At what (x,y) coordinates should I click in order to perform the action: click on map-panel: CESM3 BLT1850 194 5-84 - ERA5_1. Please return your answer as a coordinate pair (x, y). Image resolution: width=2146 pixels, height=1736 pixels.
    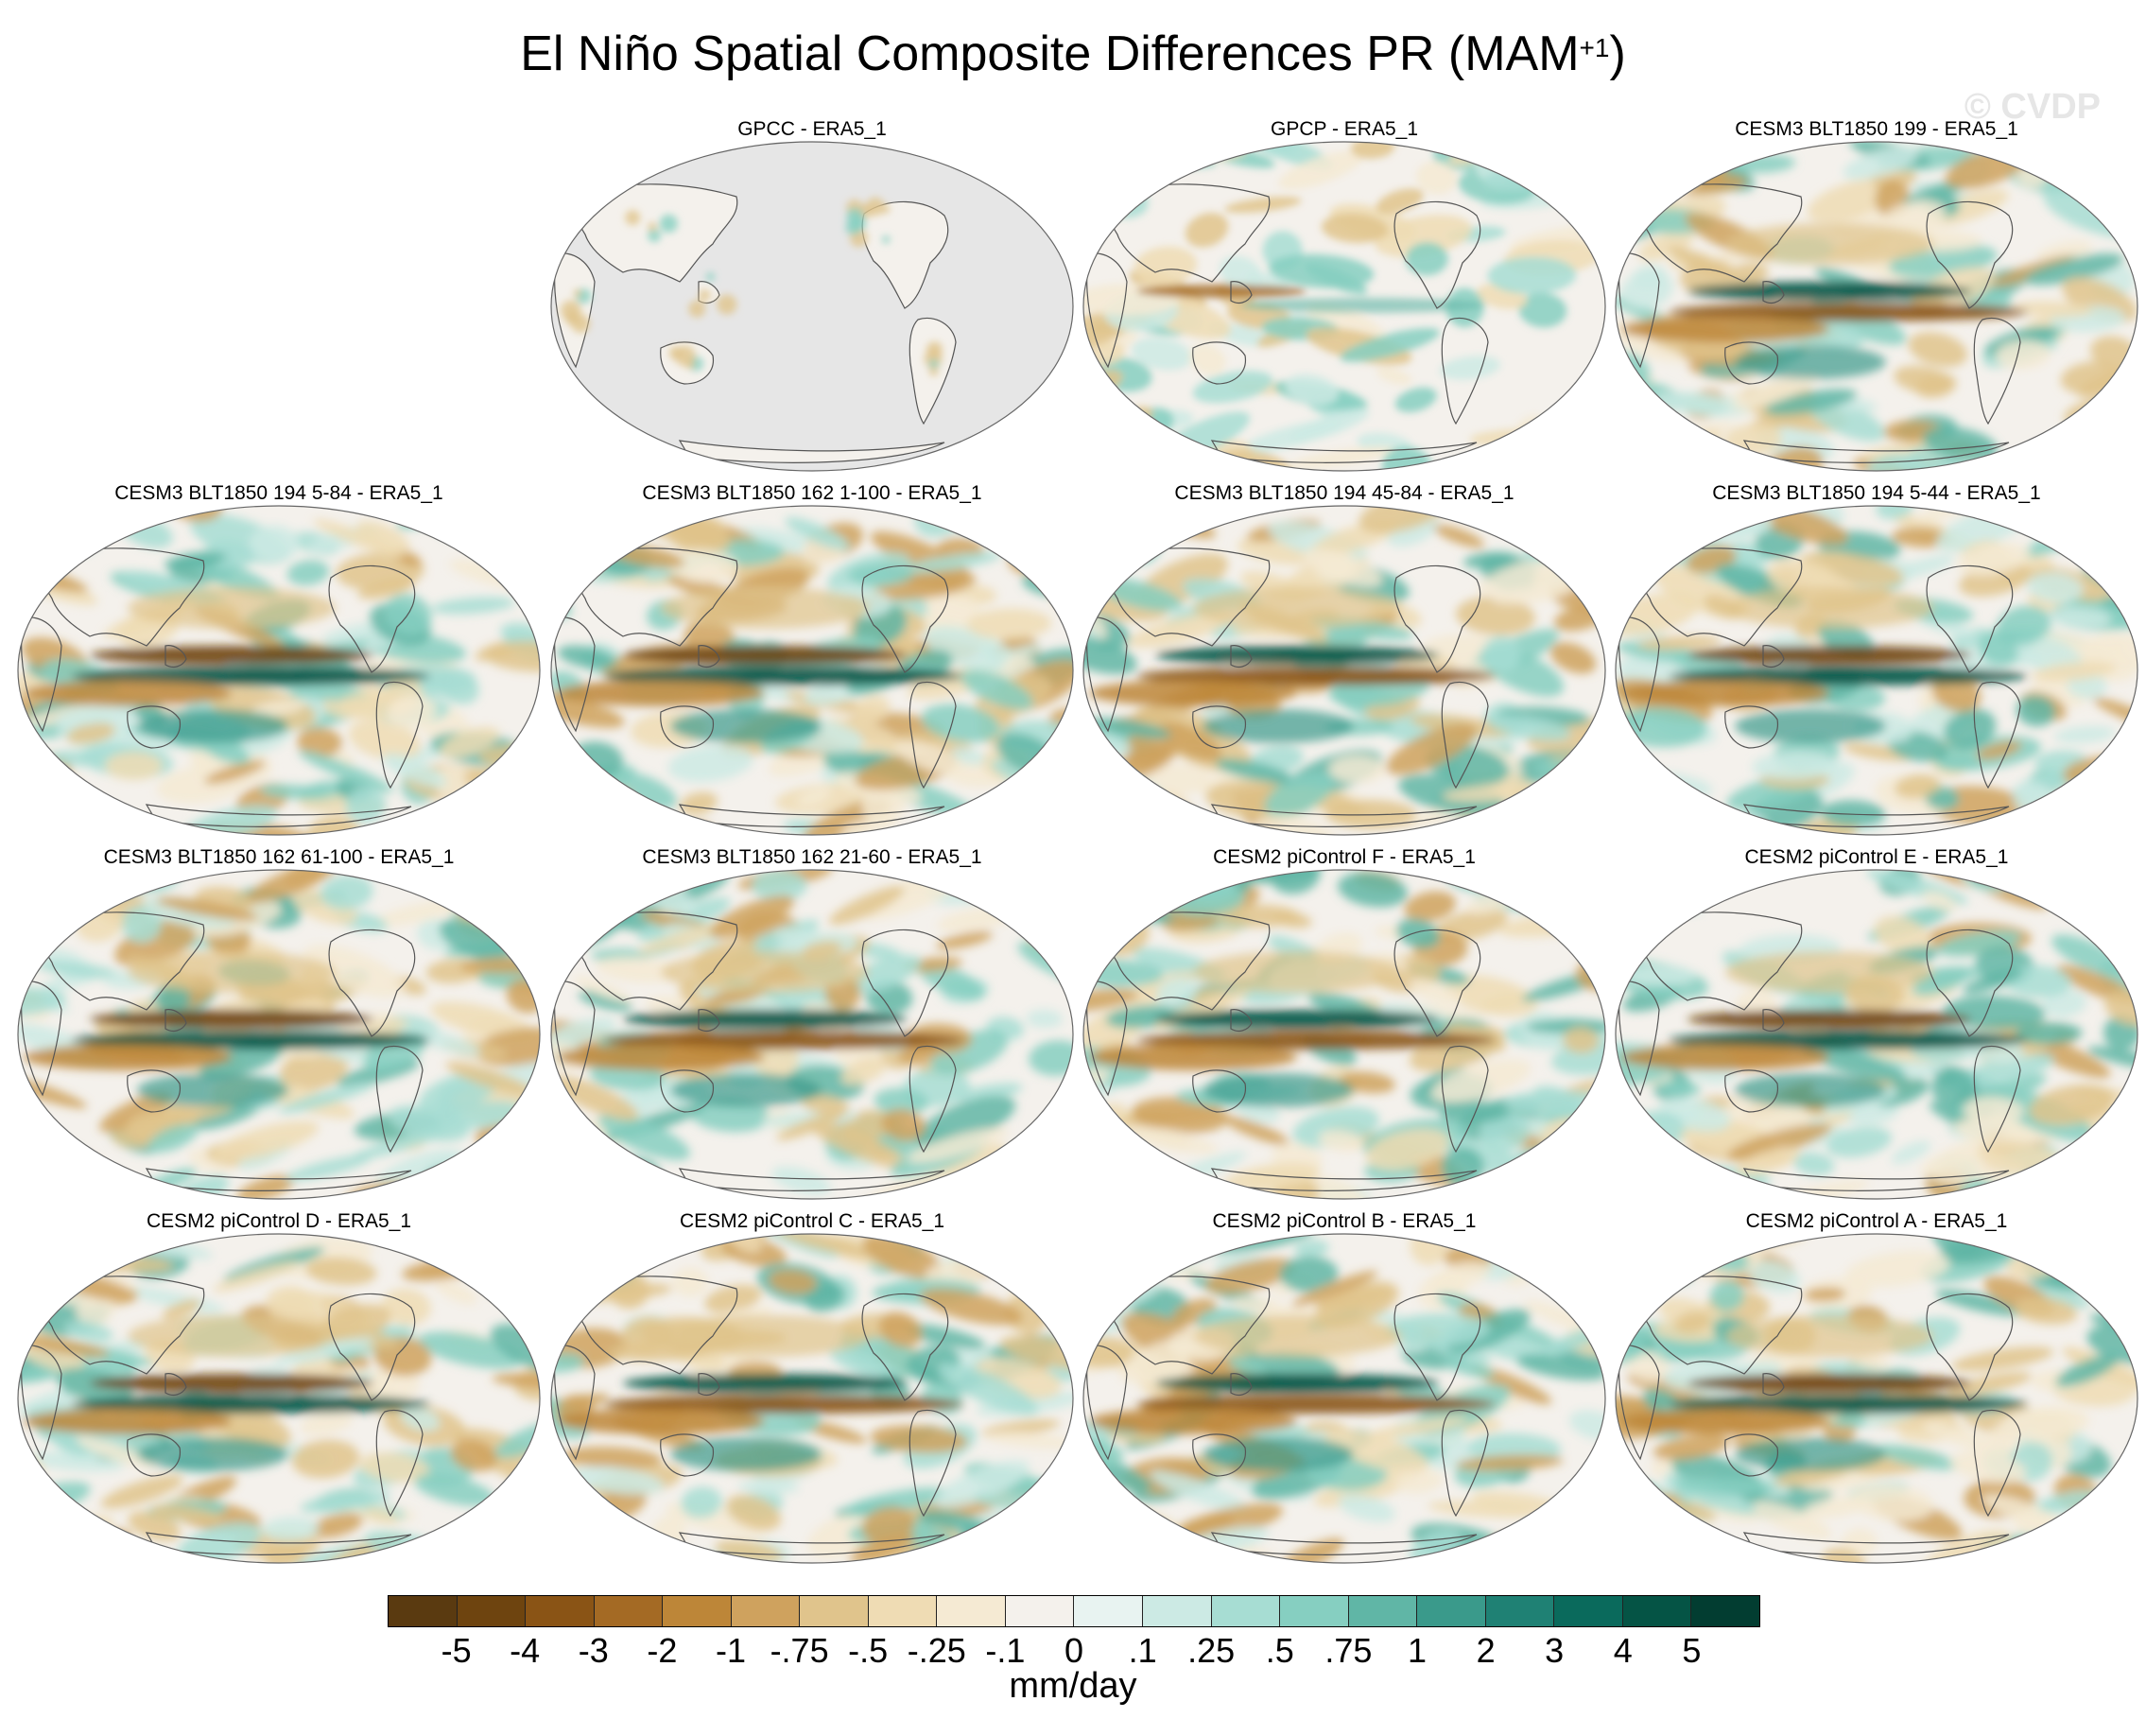
    Looking at the image, I should click on (279, 659).